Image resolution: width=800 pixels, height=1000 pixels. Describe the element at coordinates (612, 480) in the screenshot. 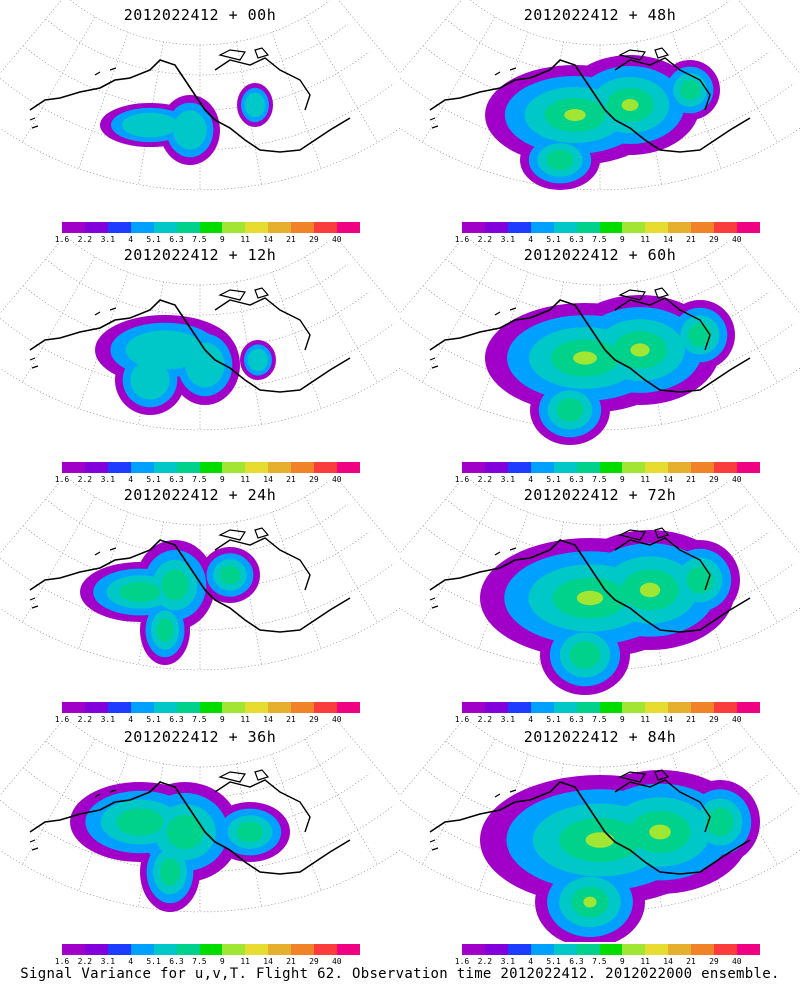

I see `colorbar-labels: 1.6 2.2 3.1 4 5.1 6.3 7.5 9 11 14 21 29 40` at that location.